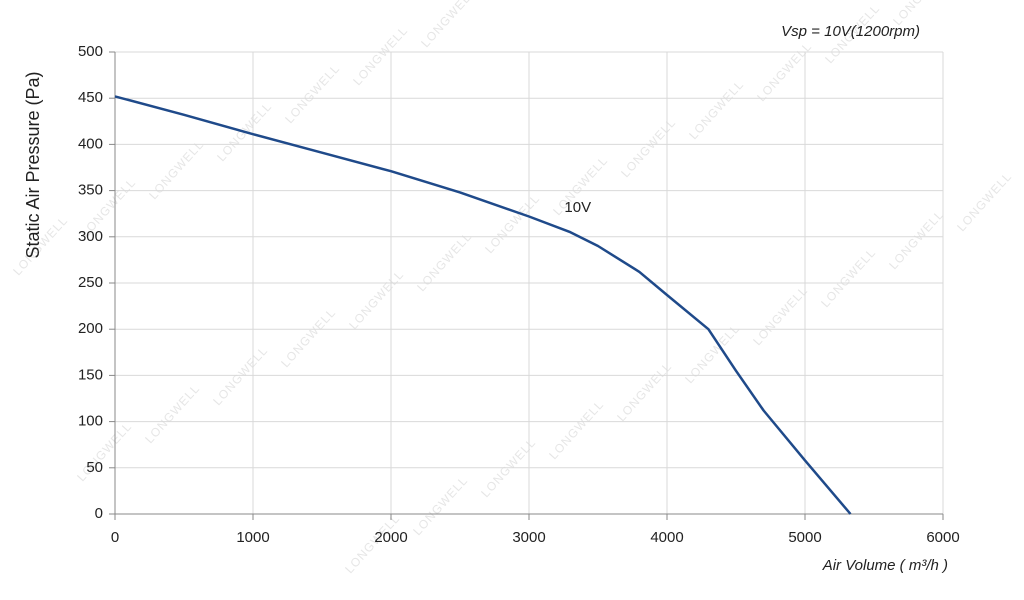 The width and height of the screenshot is (1024, 600). Describe the element at coordinates (90, 374) in the screenshot. I see `y-tick-label: 150` at that location.